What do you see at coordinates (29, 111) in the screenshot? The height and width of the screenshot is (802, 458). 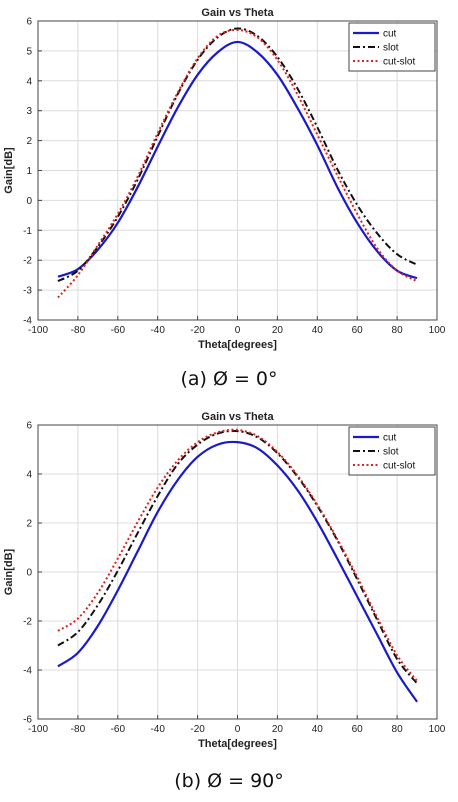 I see `y-tick-label: 3` at bounding box center [29, 111].